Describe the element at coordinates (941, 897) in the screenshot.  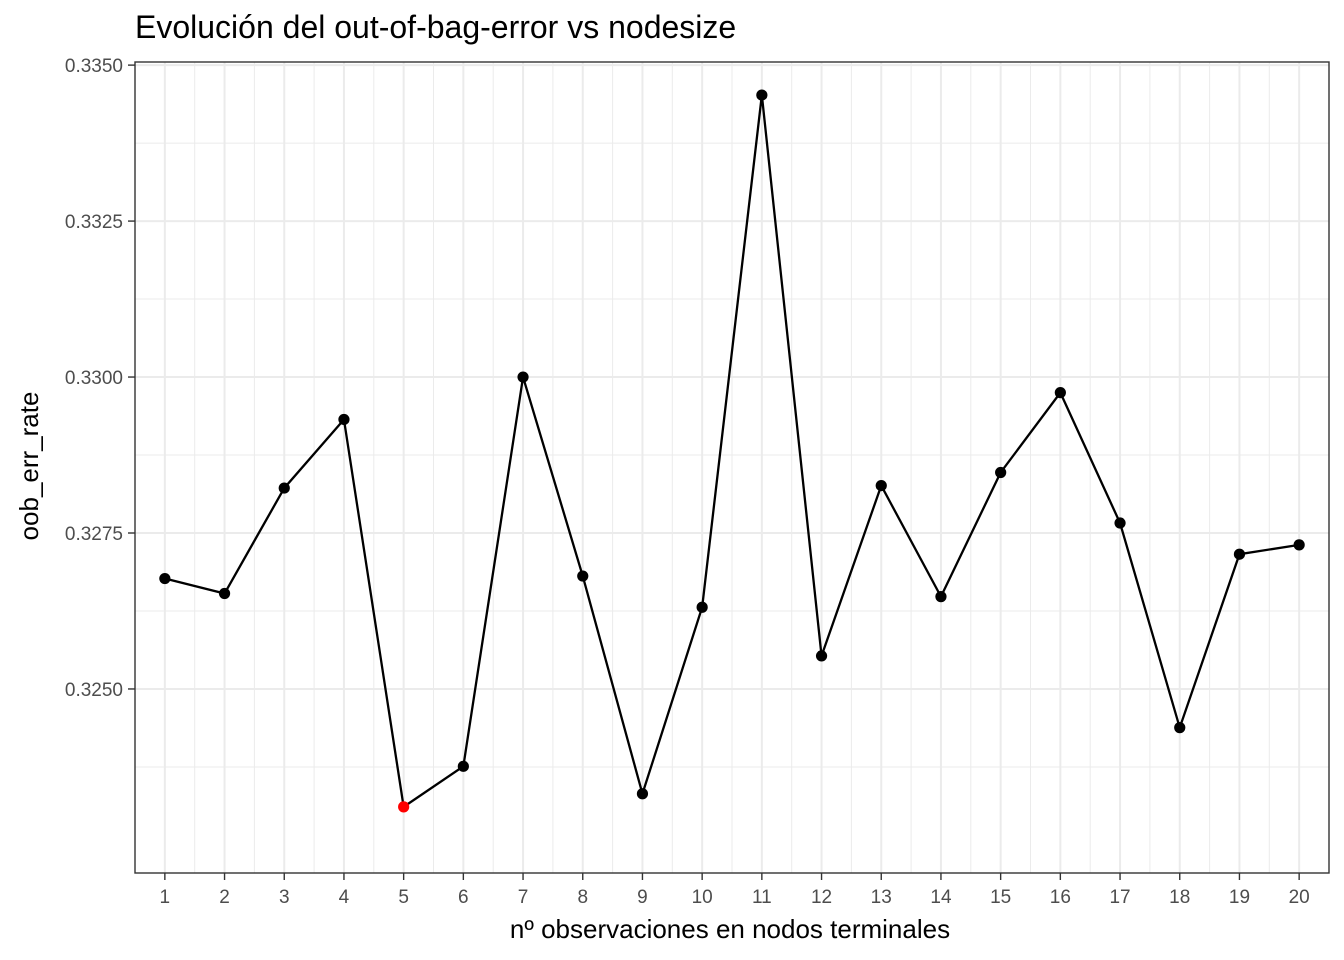
I see `x-tick-label: 14` at that location.